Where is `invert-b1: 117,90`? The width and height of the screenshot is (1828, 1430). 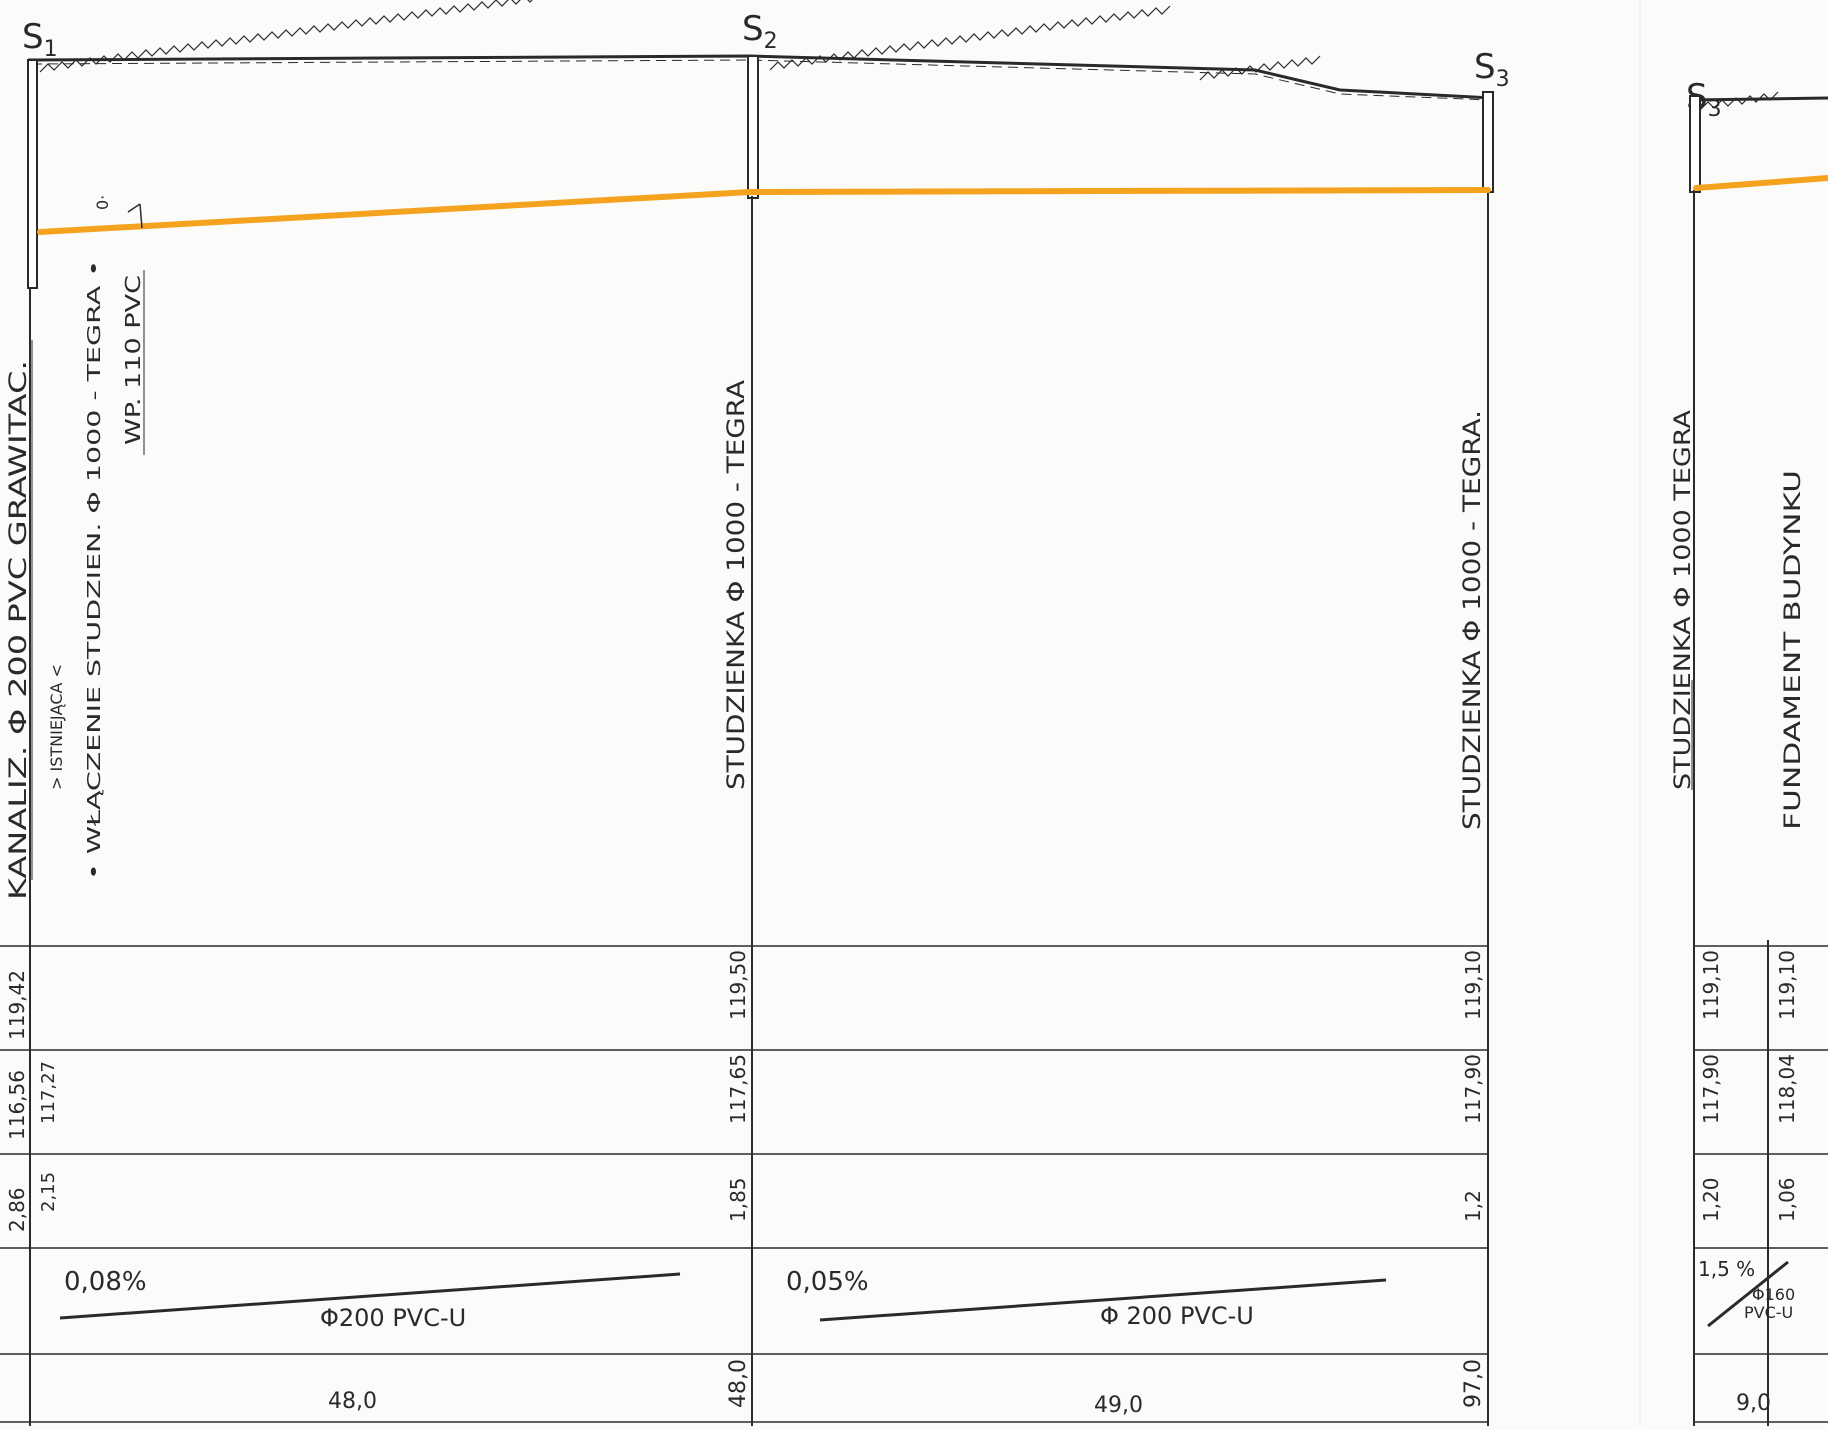
invert-b1: 117,90 is located at coordinates (1711, 1089).